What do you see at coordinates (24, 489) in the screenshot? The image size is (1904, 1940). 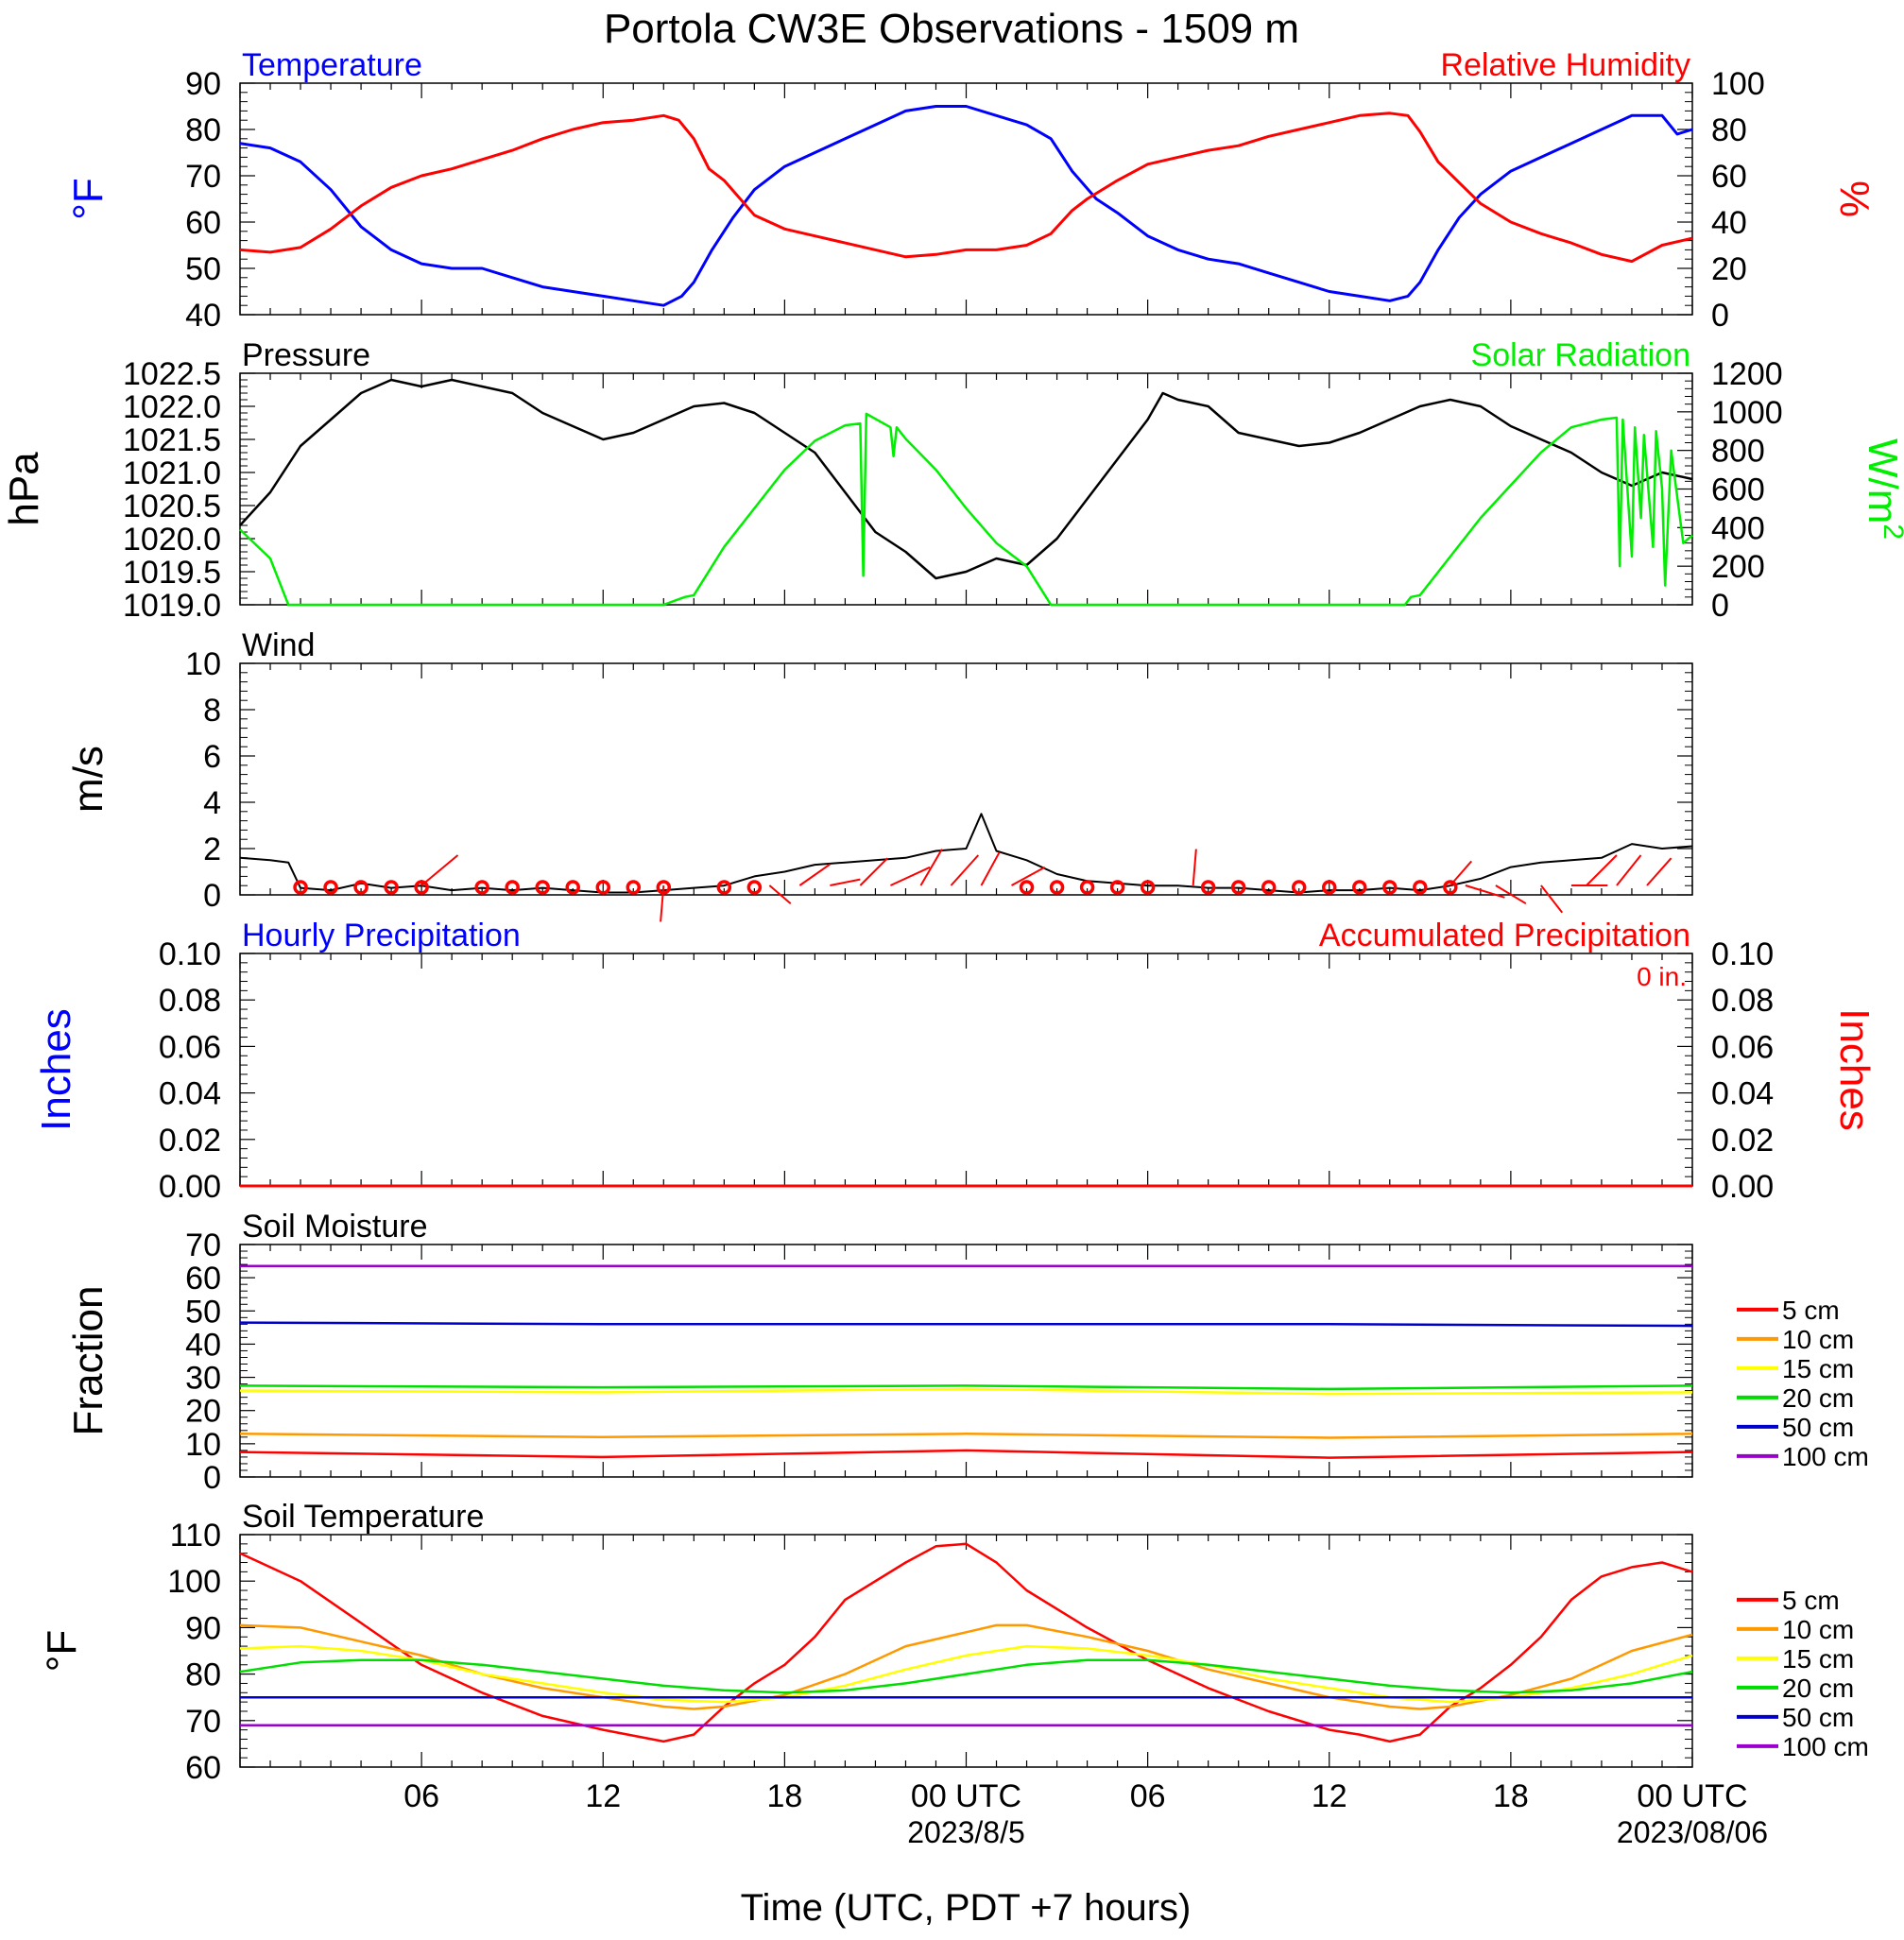 I see `pressure-unit: hPa` at bounding box center [24, 489].